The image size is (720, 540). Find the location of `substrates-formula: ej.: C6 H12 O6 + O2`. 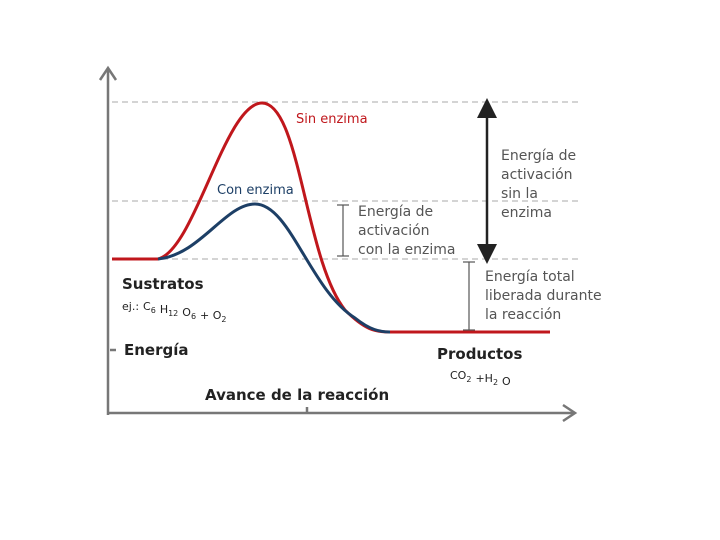

substrates-formula: ej.: C6 H12 O6 + O2 is located at coordinates (174, 312).